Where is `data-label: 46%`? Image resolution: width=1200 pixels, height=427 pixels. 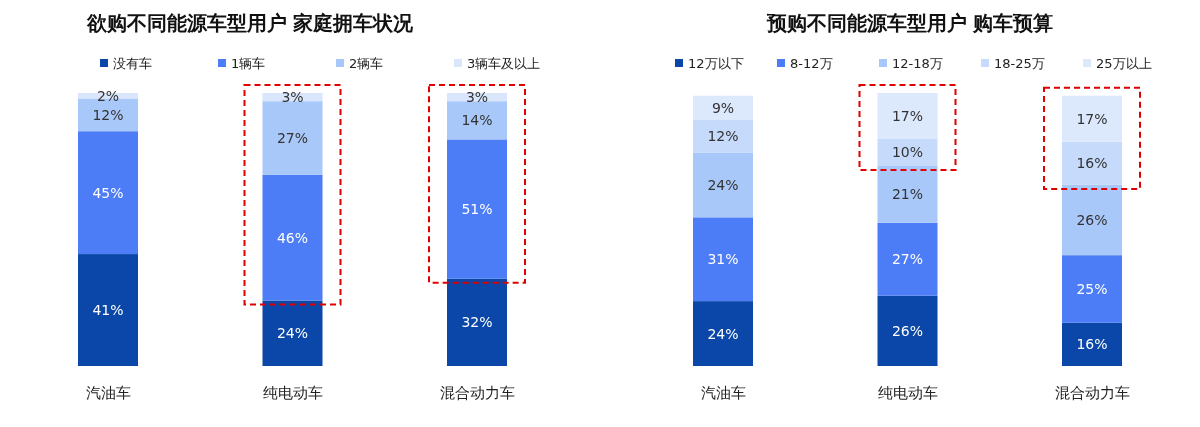
data-label: 46% is located at coordinates (292, 237).